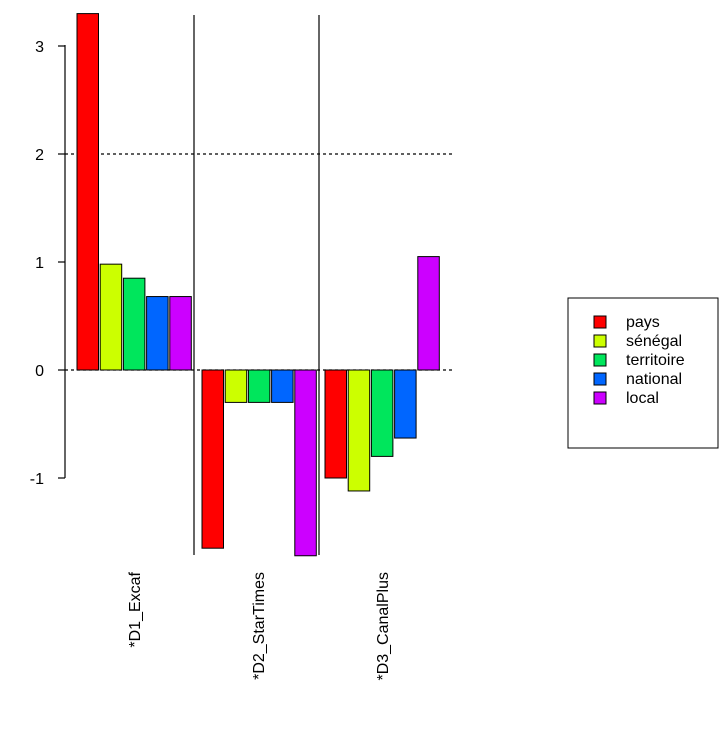 The width and height of the screenshot is (725, 754). What do you see at coordinates (39, 47) in the screenshot?
I see `y-tick-label: 3` at bounding box center [39, 47].